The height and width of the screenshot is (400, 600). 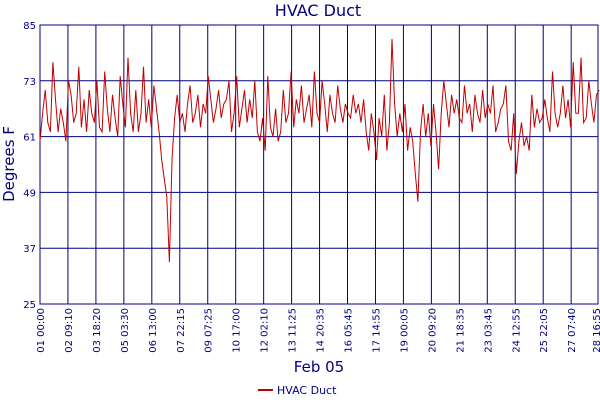 What do you see at coordinates (29, 138) in the screenshot?
I see `y-tick-label: 61` at bounding box center [29, 138].